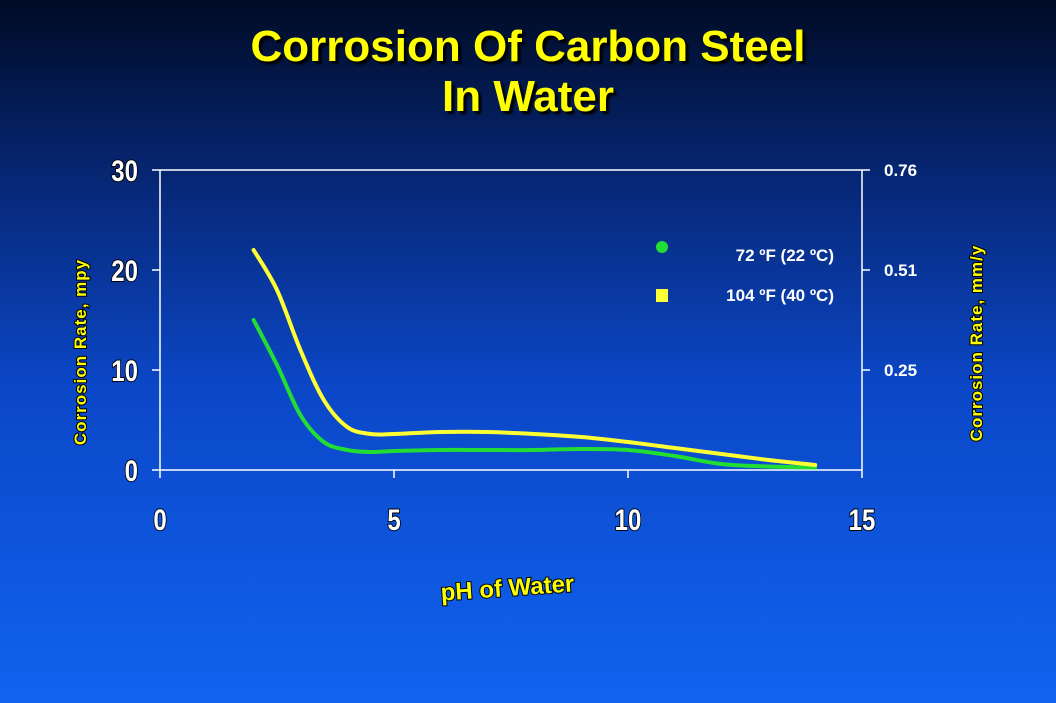 Image resolution: width=1056 pixels, height=703 pixels. Describe the element at coordinates (745, 273) in the screenshot. I see `chart-legend: 72 ºF (22 ºC) 104 ºF (40 ºC)` at that location.